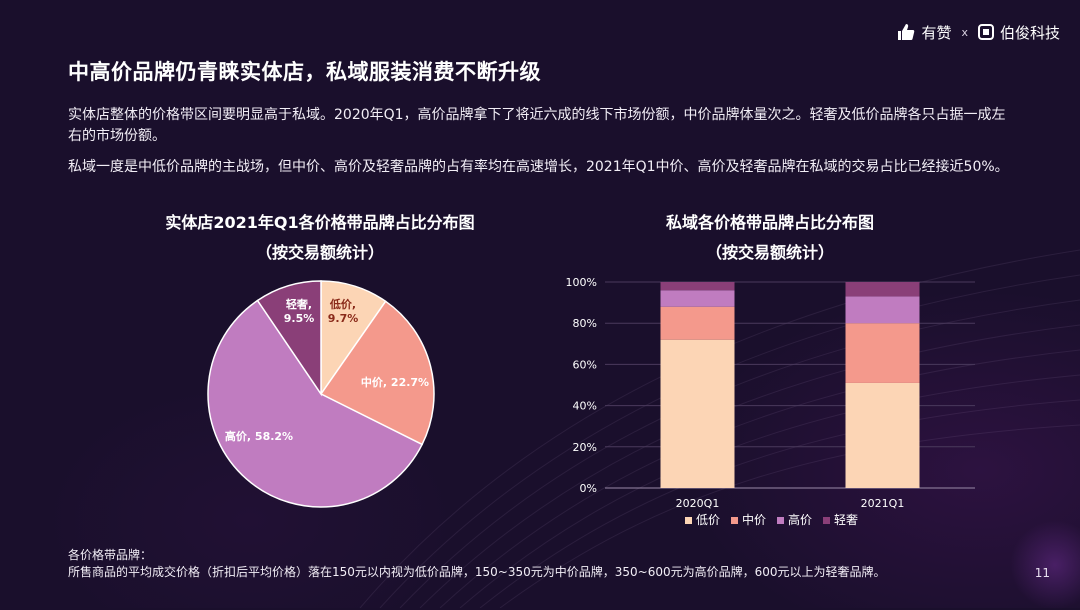  What do you see at coordinates (395, 382) in the screenshot?
I see `pie-label-中价: 中价, 22.7%` at bounding box center [395, 382].